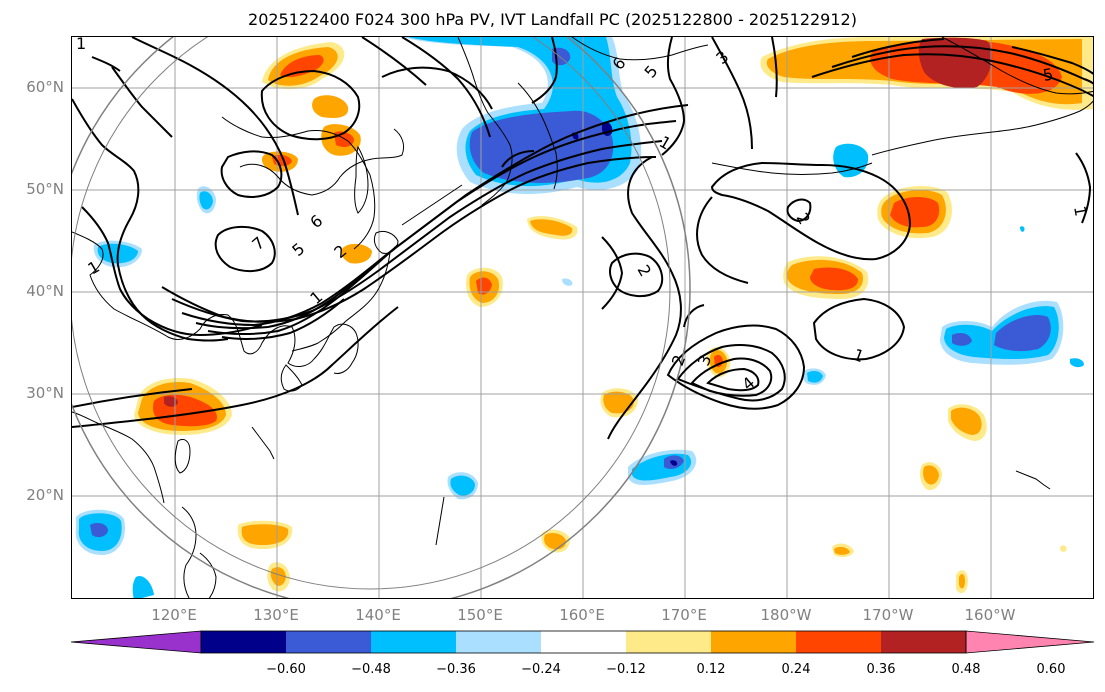  Describe the element at coordinates (541, 669) in the screenshot. I see `colorbar-tick-label: −0.24` at that location.